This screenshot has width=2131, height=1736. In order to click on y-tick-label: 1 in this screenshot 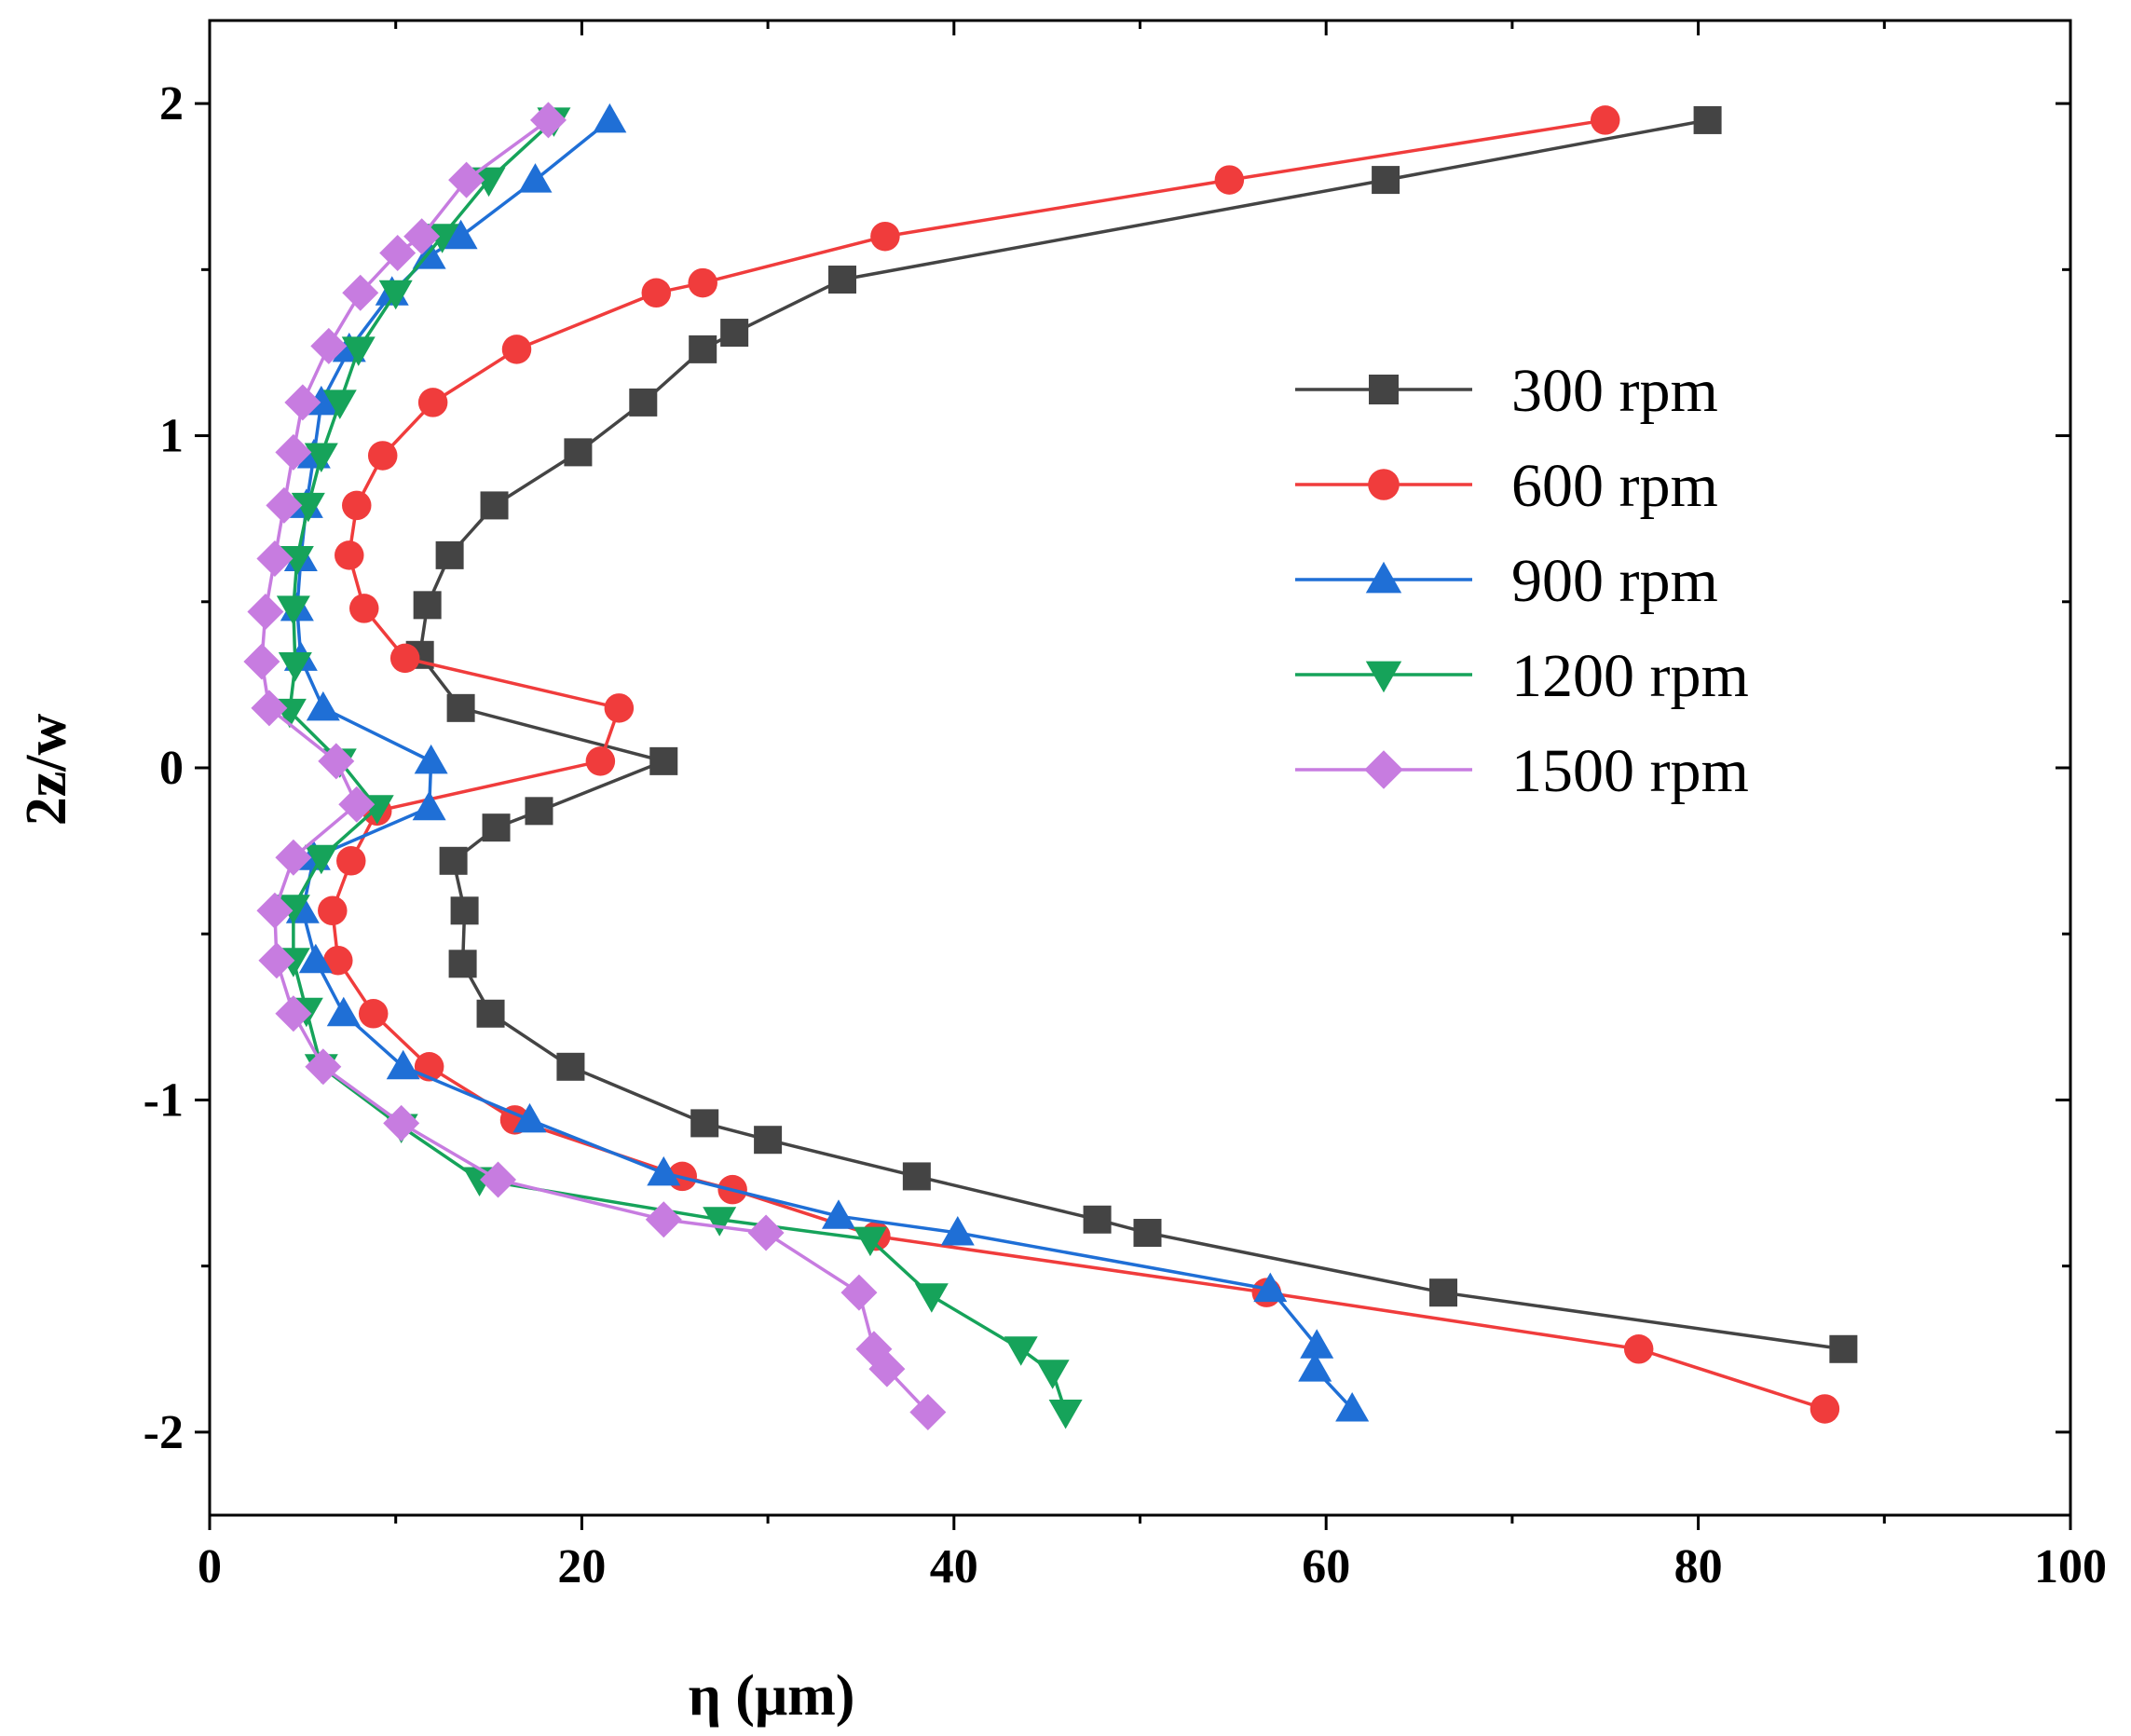, I will do `click(171, 436)`.